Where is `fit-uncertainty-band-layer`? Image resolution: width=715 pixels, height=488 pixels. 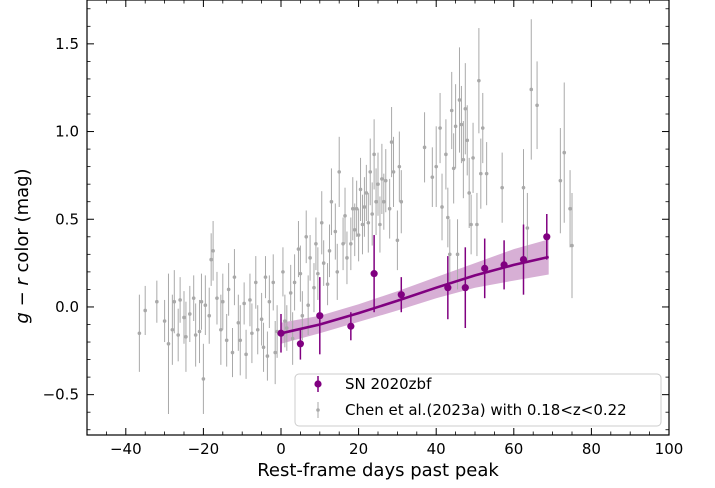
fit-uncertainty-band-layer is located at coordinates (415, 291).